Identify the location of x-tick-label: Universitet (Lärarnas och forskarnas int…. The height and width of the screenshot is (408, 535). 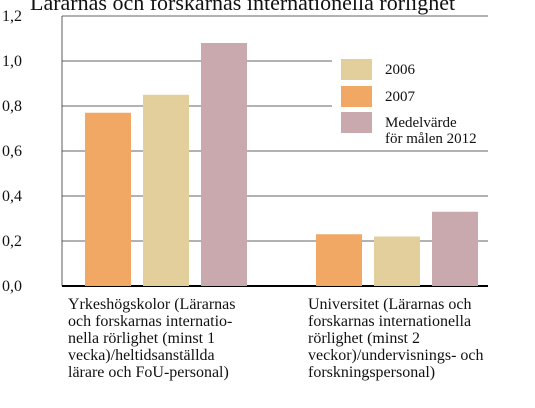
(396, 338).